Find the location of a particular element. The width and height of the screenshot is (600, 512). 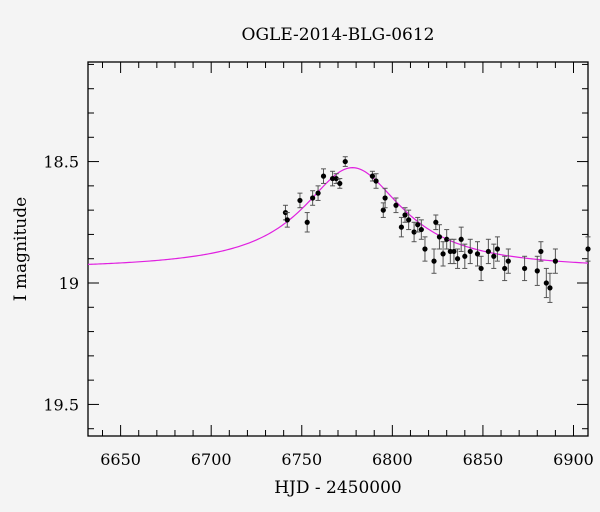

y-tick-label: 19 is located at coordinates (69, 283).